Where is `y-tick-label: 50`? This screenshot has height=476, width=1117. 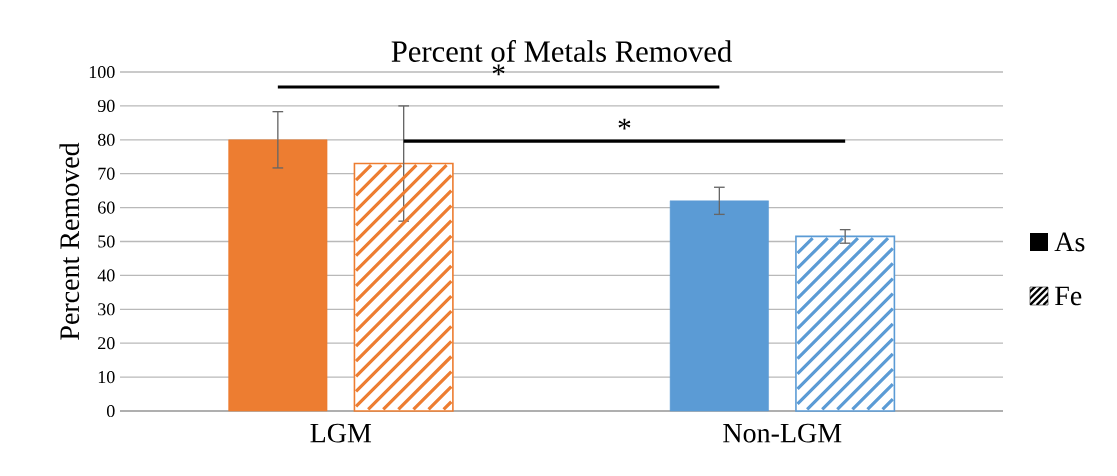
y-tick-label: 50 is located at coordinates (106, 241).